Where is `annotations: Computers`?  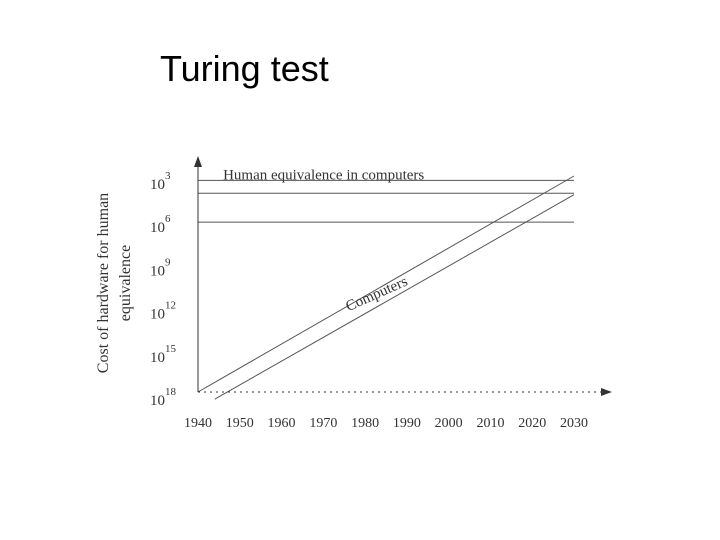
annotations: Computers is located at coordinates (377, 294).